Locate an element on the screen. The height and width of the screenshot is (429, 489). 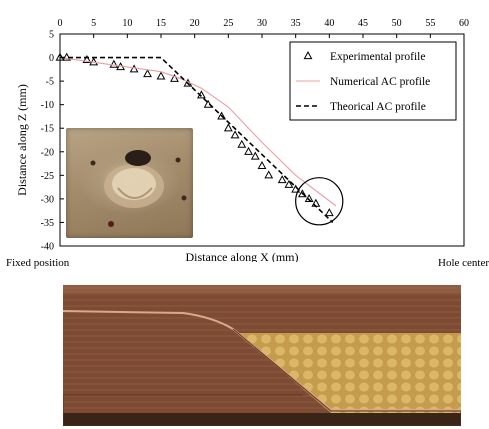
y-tick-label: -20 is located at coordinates (47, 152).